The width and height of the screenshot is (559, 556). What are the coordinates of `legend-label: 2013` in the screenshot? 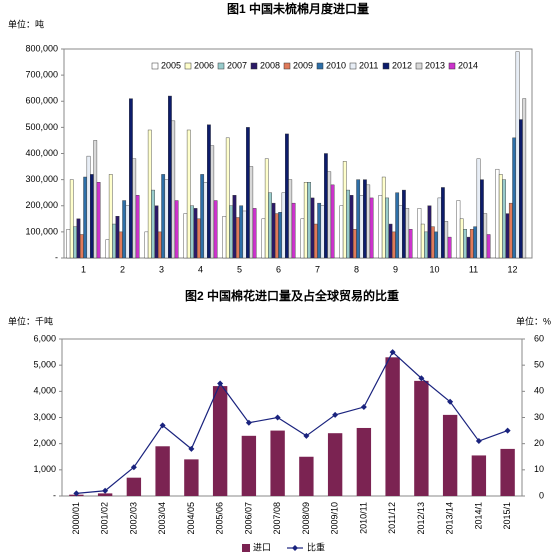 It's located at (435, 65).